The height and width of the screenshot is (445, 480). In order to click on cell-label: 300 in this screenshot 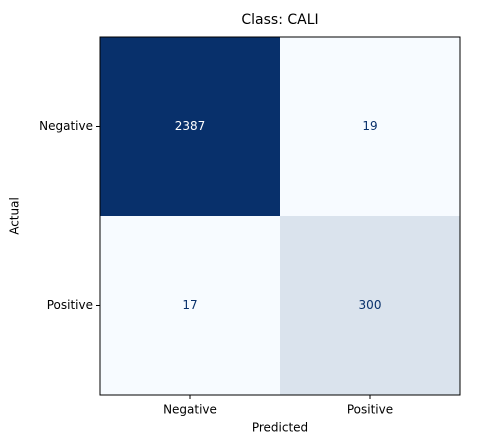, I will do `click(370, 305)`.